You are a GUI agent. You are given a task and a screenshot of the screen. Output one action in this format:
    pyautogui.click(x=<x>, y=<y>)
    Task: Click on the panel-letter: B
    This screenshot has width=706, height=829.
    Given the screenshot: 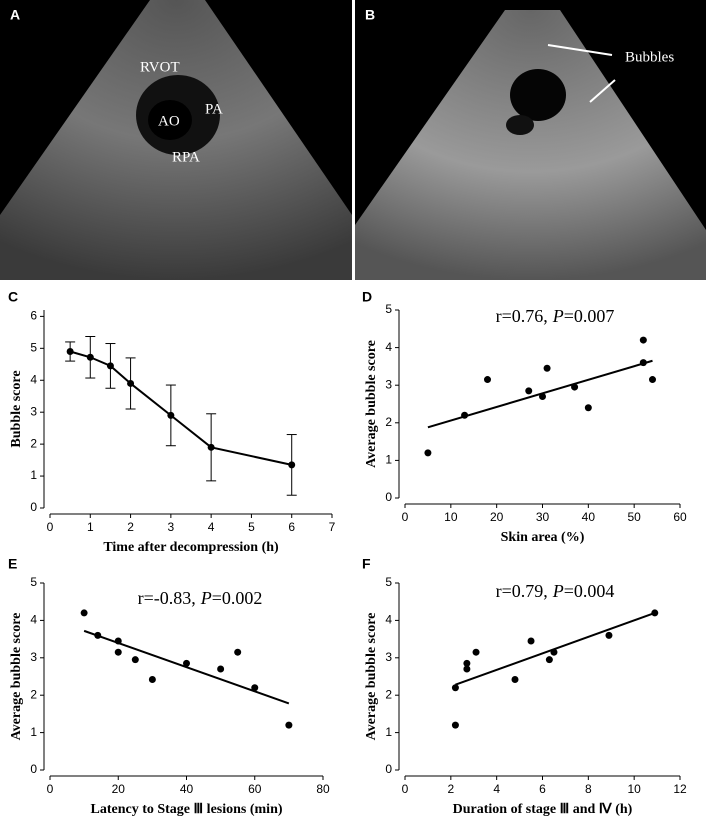 What is the action you would take?
    pyautogui.click(x=370, y=15)
    